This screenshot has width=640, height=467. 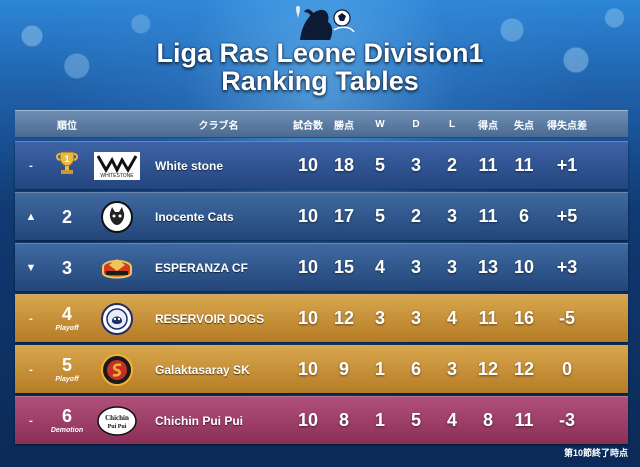 I want to click on white-stone-logo-icon: WHITESTONE, so click(x=117, y=165).